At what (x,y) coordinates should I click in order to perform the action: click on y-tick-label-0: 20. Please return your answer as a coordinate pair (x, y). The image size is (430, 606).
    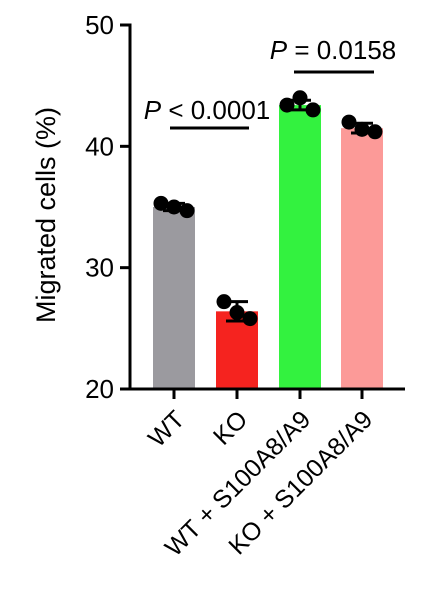
    Looking at the image, I should click on (99, 389).